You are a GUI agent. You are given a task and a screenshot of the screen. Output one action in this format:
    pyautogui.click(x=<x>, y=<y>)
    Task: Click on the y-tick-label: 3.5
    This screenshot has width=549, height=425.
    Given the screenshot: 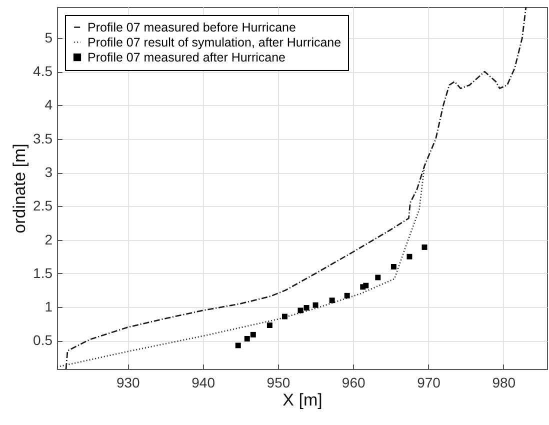 What is the action you would take?
    pyautogui.click(x=43, y=138)
    